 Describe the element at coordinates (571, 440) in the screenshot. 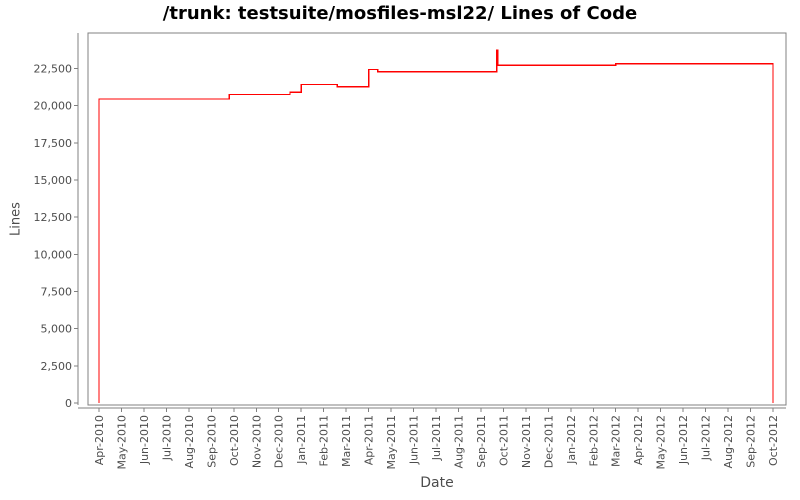

I see `x-tick-label: Jan-2012` at that location.